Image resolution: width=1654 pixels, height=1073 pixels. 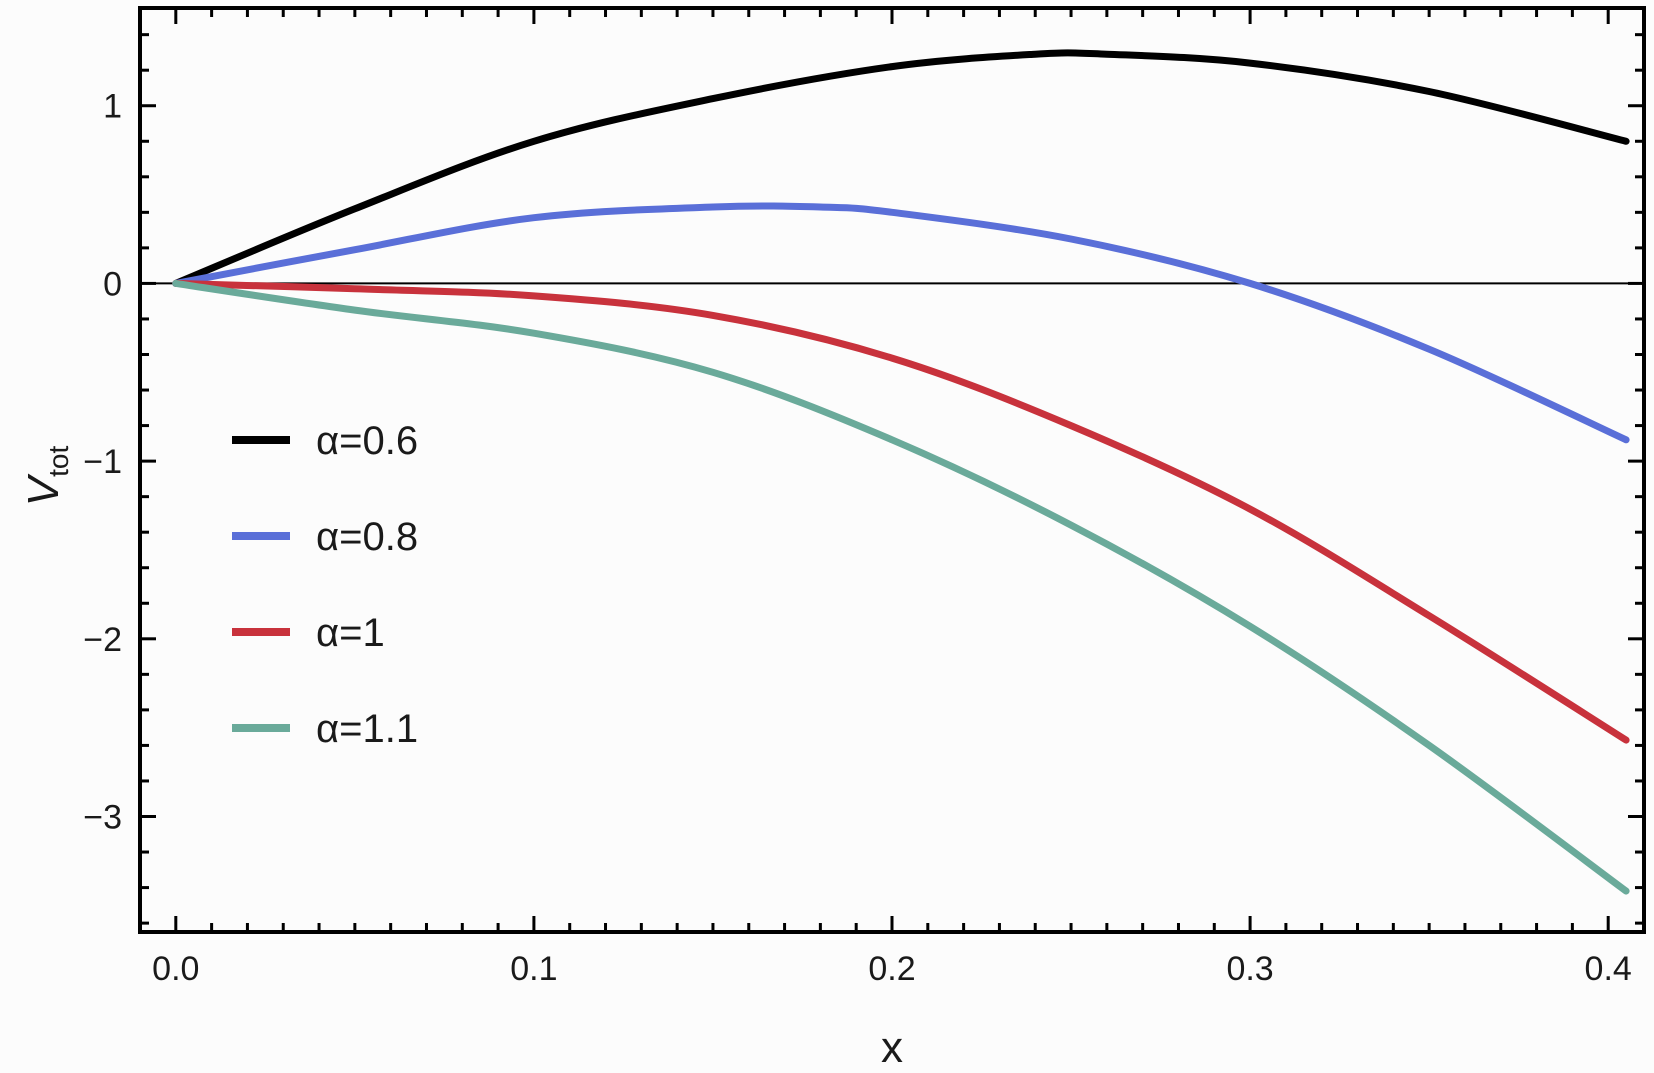 What do you see at coordinates (367, 729) in the screenshot?
I see `legend-label: α=1.1` at bounding box center [367, 729].